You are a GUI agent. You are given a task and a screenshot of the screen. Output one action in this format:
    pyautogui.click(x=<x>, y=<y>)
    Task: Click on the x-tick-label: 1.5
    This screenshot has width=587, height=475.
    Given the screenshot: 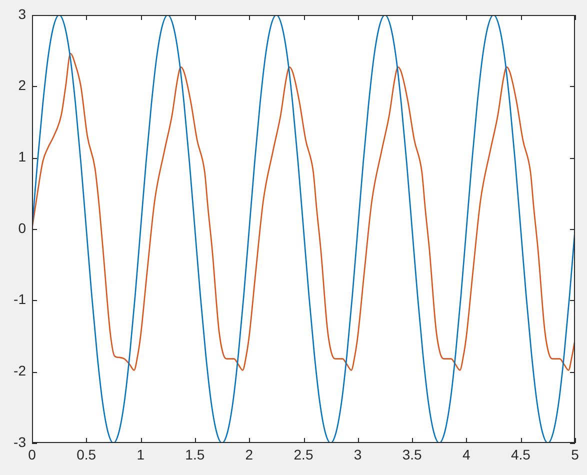 What is the action you would take?
    pyautogui.click(x=195, y=454)
    